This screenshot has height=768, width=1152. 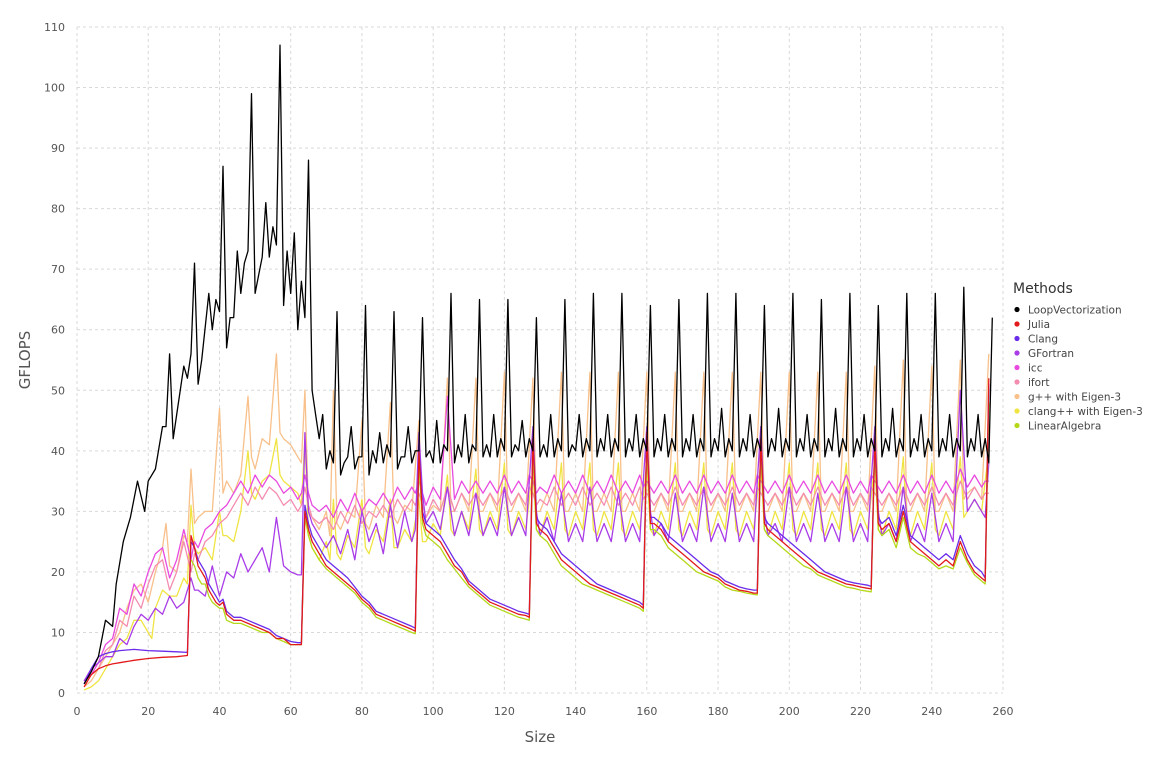 What do you see at coordinates (718, 711) in the screenshot?
I see `x-tick-label: 180` at bounding box center [718, 711].